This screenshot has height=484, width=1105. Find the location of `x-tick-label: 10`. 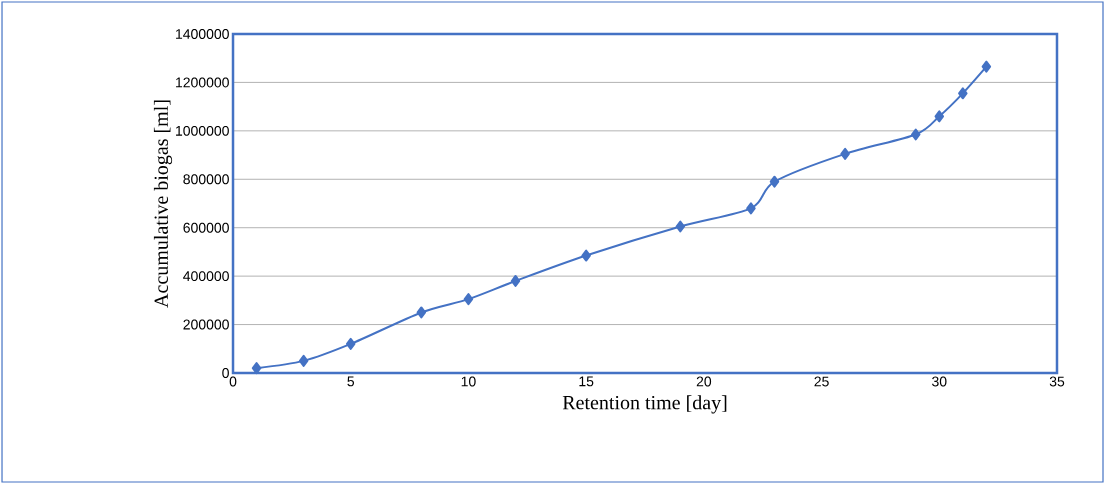

x-tick-label: 10 is located at coordinates (468, 381).